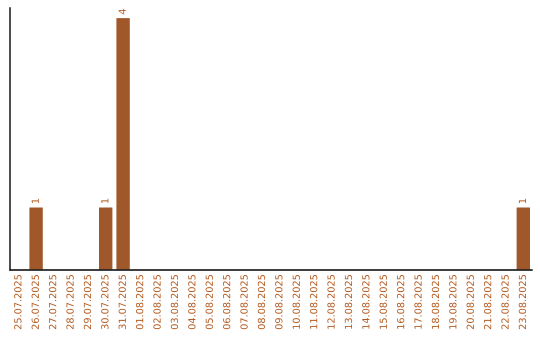 Image resolution: width=540 pixels, height=340 pixels. What do you see at coordinates (226, 302) in the screenshot?
I see `x-tick-label: 06.08.2025` at bounding box center [226, 302].